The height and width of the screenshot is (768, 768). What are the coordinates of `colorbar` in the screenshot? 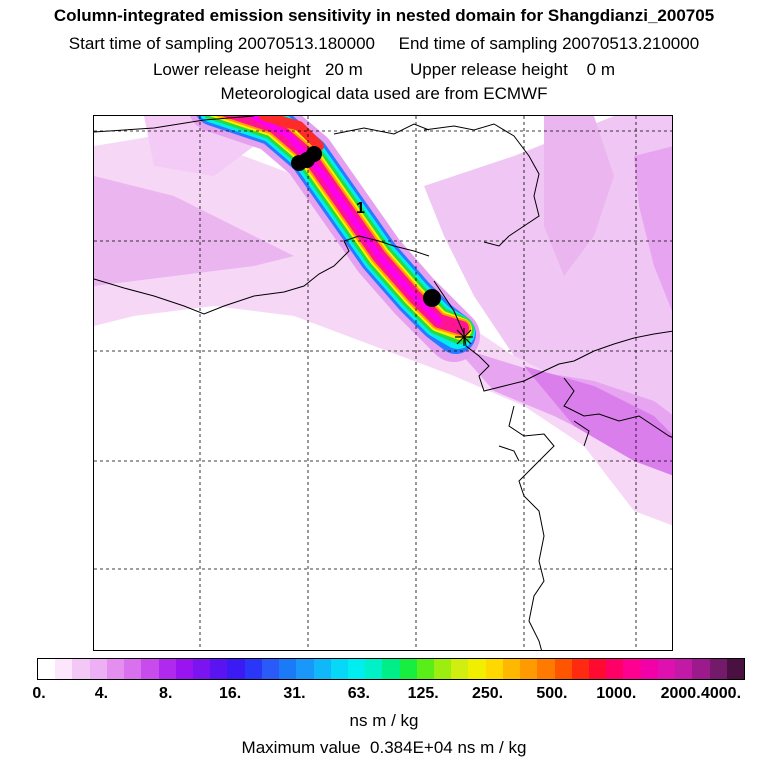 It's located at (391, 669).